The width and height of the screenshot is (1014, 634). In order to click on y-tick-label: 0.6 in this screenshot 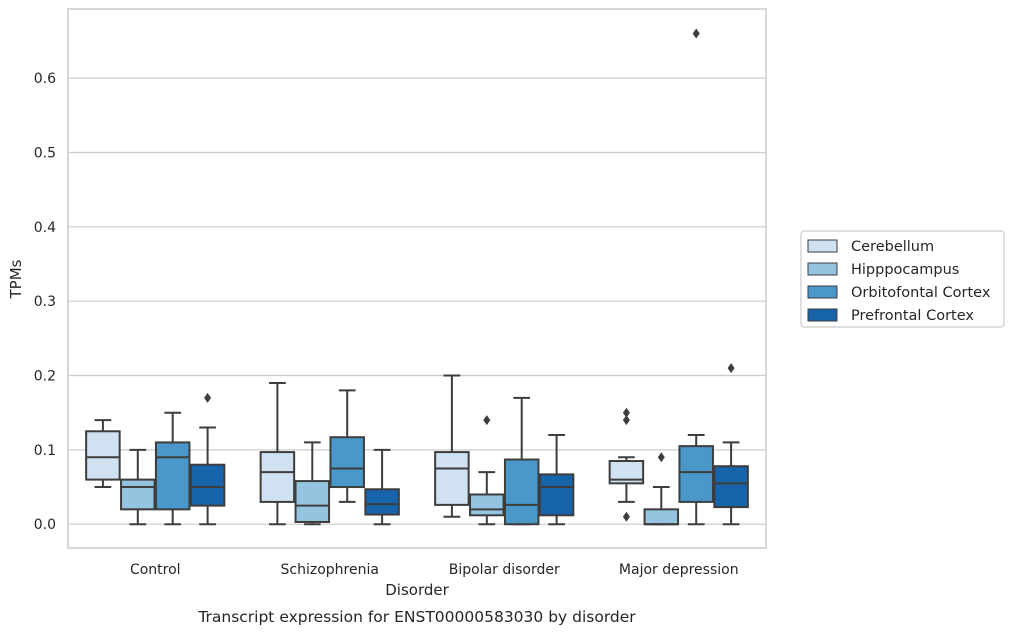, I will do `click(45, 79)`.